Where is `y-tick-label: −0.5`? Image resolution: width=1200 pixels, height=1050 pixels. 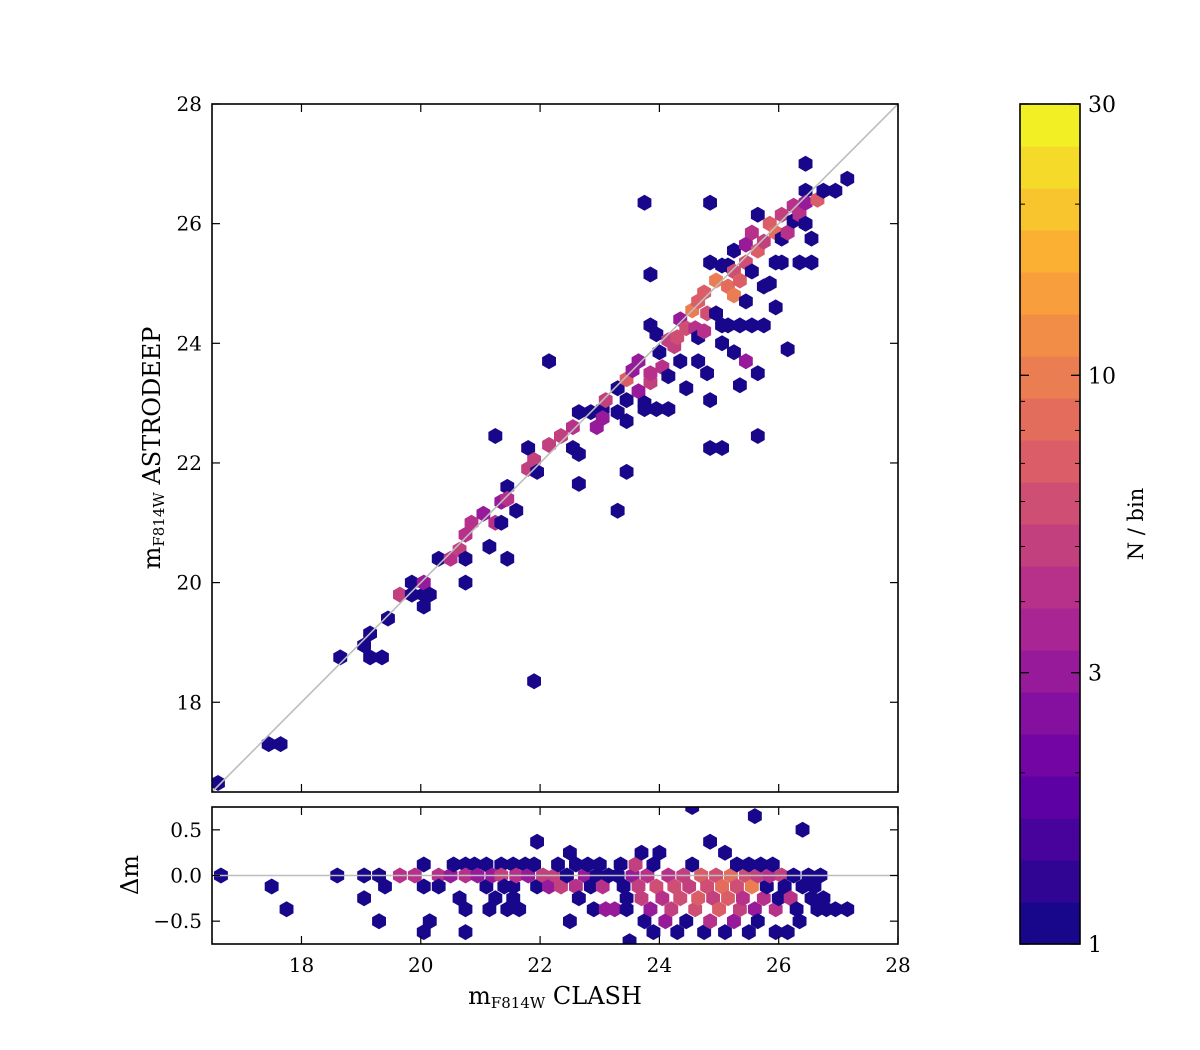
y-tick-label: −0.5 is located at coordinates (177, 921).